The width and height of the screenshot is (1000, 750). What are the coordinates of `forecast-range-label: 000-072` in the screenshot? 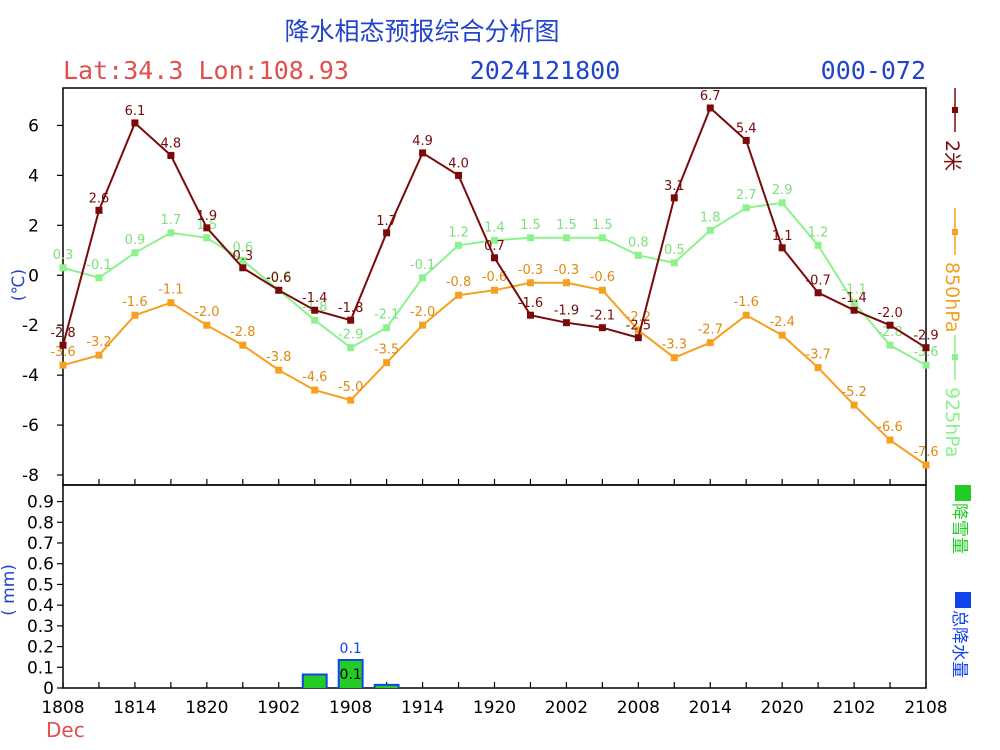 It's located at (873, 70).